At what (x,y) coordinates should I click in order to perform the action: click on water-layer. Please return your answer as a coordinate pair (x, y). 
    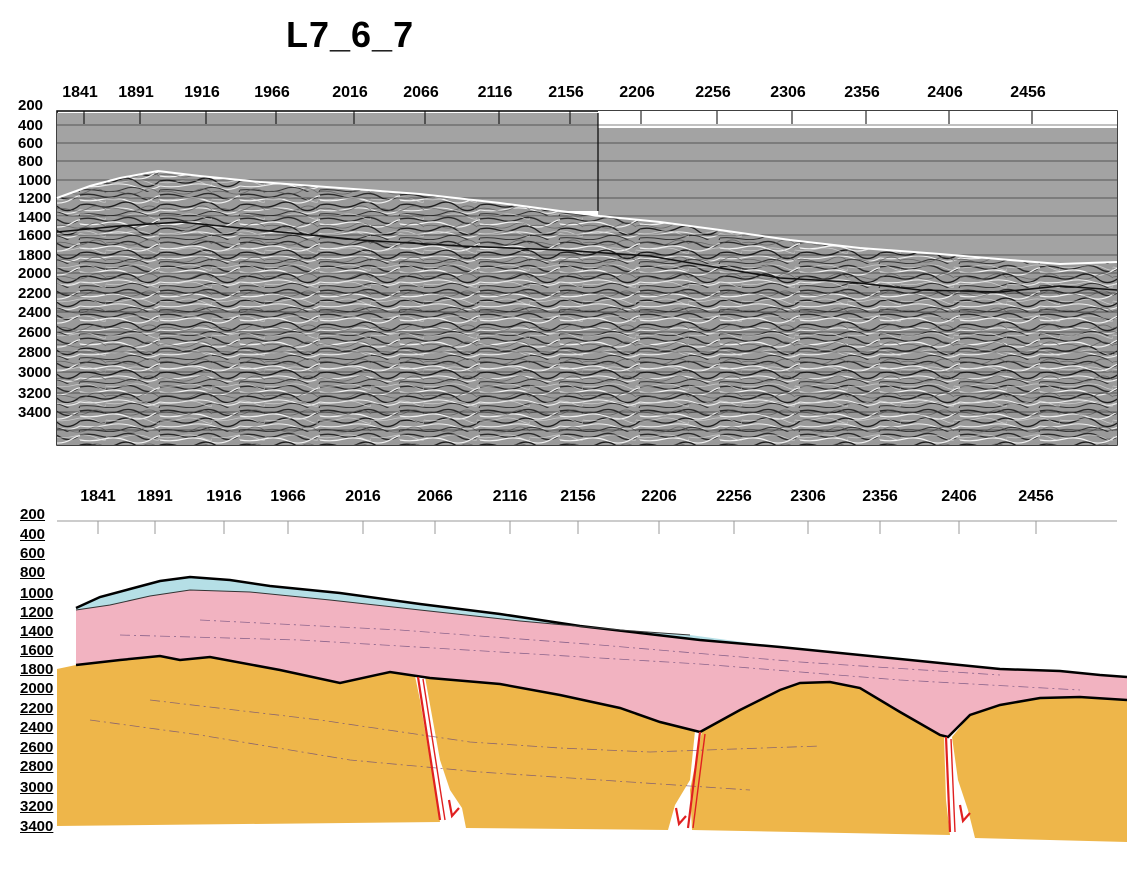
    Looking at the image, I should click on (428, 612).